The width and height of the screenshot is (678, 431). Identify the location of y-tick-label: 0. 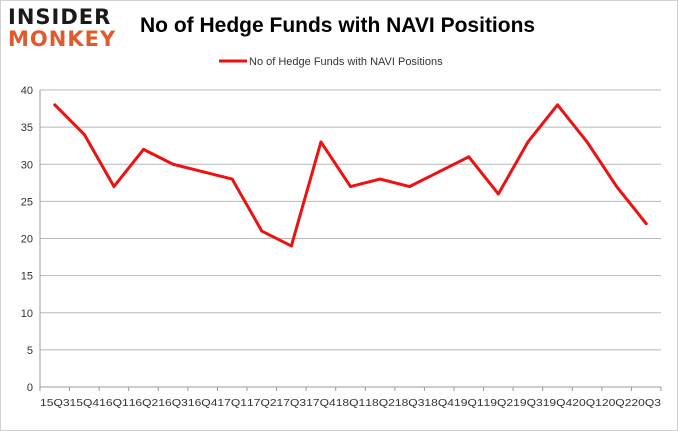
(30, 388).